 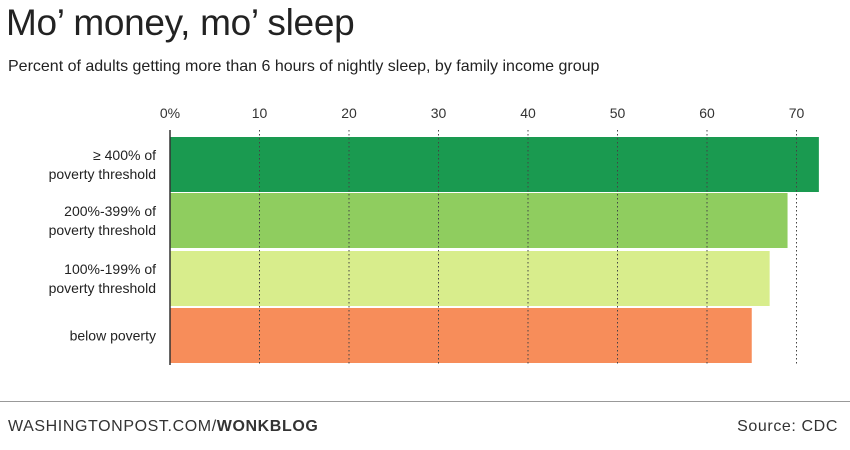 I want to click on footer-source: Source: CDC, so click(x=787, y=426).